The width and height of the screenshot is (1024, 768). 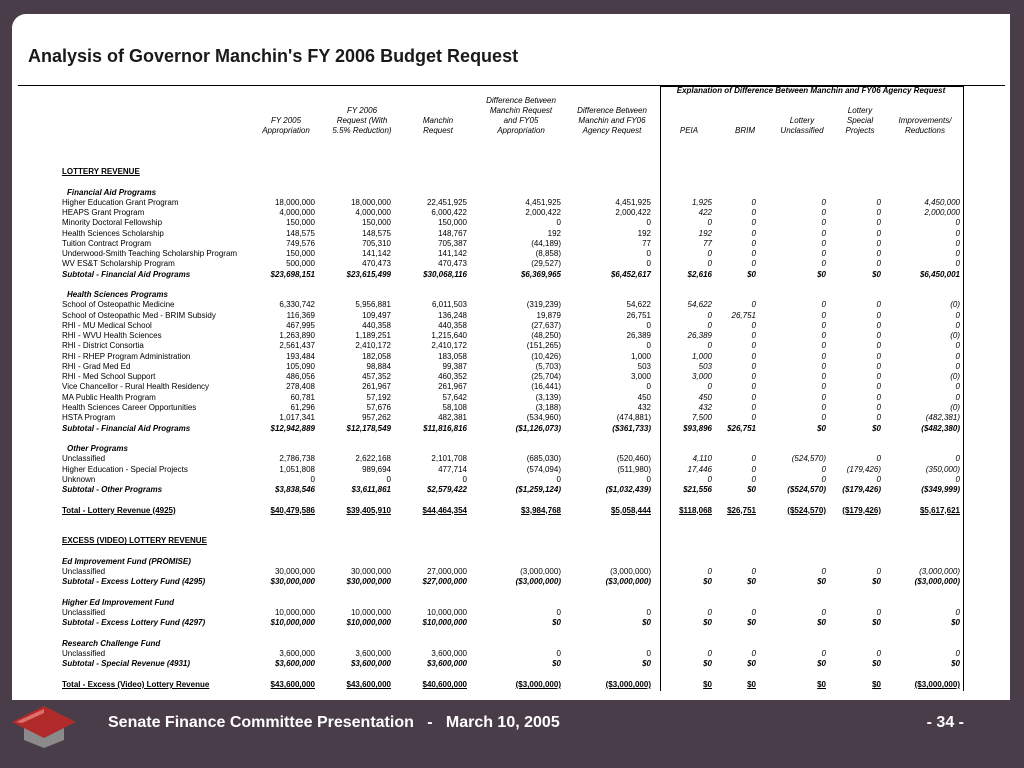 I want to click on cell: (534,960), so click(x=543, y=418).